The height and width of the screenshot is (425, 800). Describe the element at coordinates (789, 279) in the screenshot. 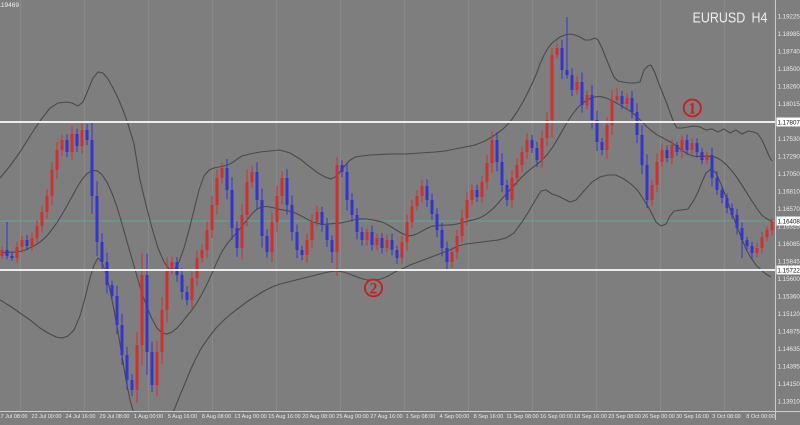

I see `svg-text: 1.15600` at that location.